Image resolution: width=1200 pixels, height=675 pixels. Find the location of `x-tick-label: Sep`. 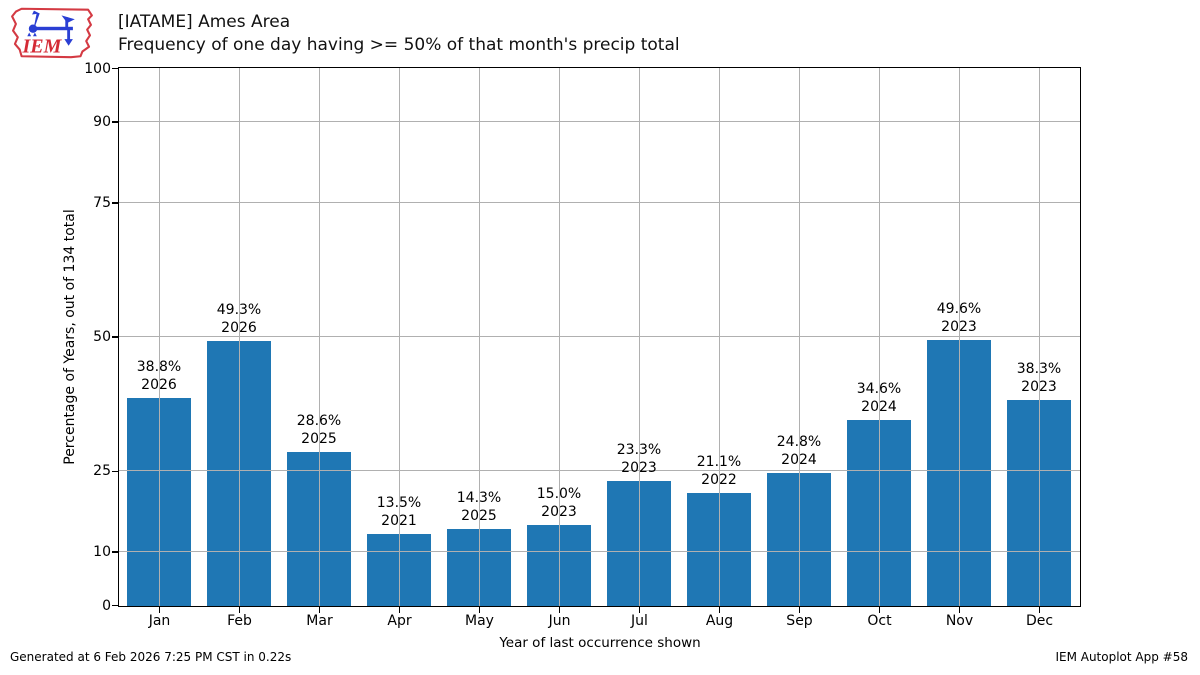

x-tick-label: Sep is located at coordinates (799, 621).